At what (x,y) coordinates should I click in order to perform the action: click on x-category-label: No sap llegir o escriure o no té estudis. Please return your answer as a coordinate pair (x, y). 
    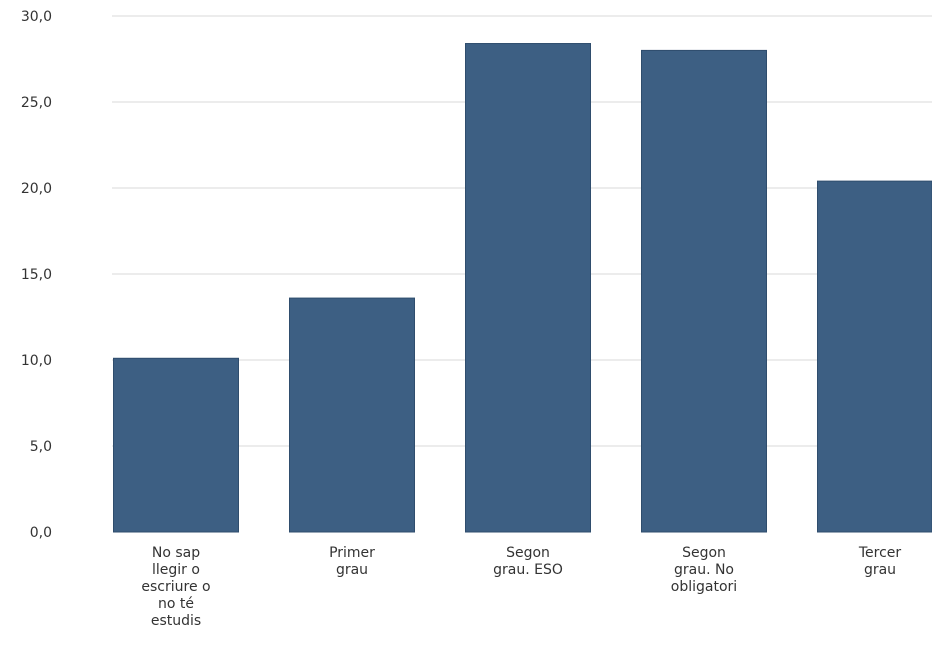
    Looking at the image, I should click on (175, 587).